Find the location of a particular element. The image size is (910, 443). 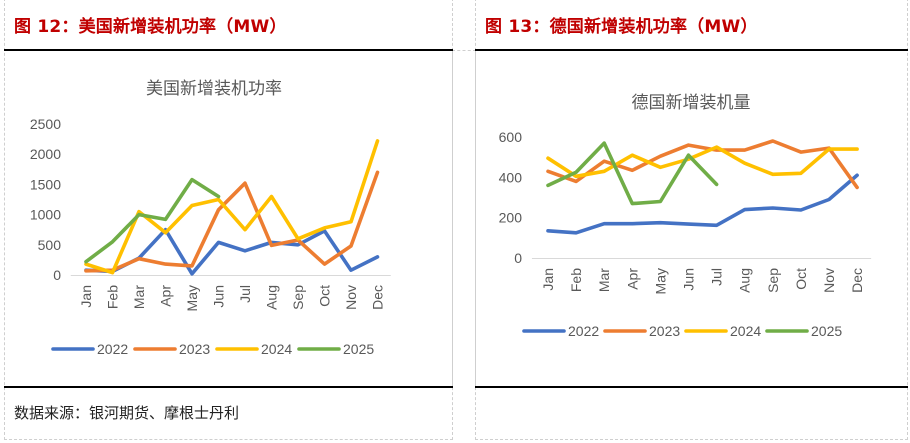

de-x-tick-label: Jan is located at coordinates (548, 279).